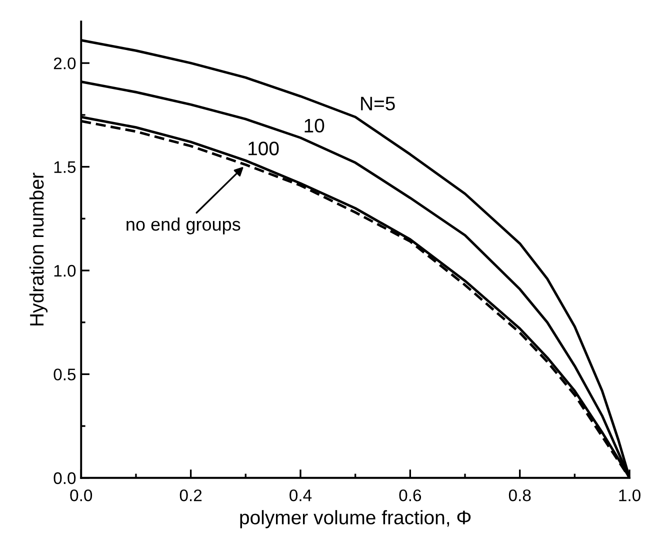 The width and height of the screenshot is (649, 540). What do you see at coordinates (65, 374) in the screenshot?
I see `y-tick-label: 0.5` at bounding box center [65, 374].